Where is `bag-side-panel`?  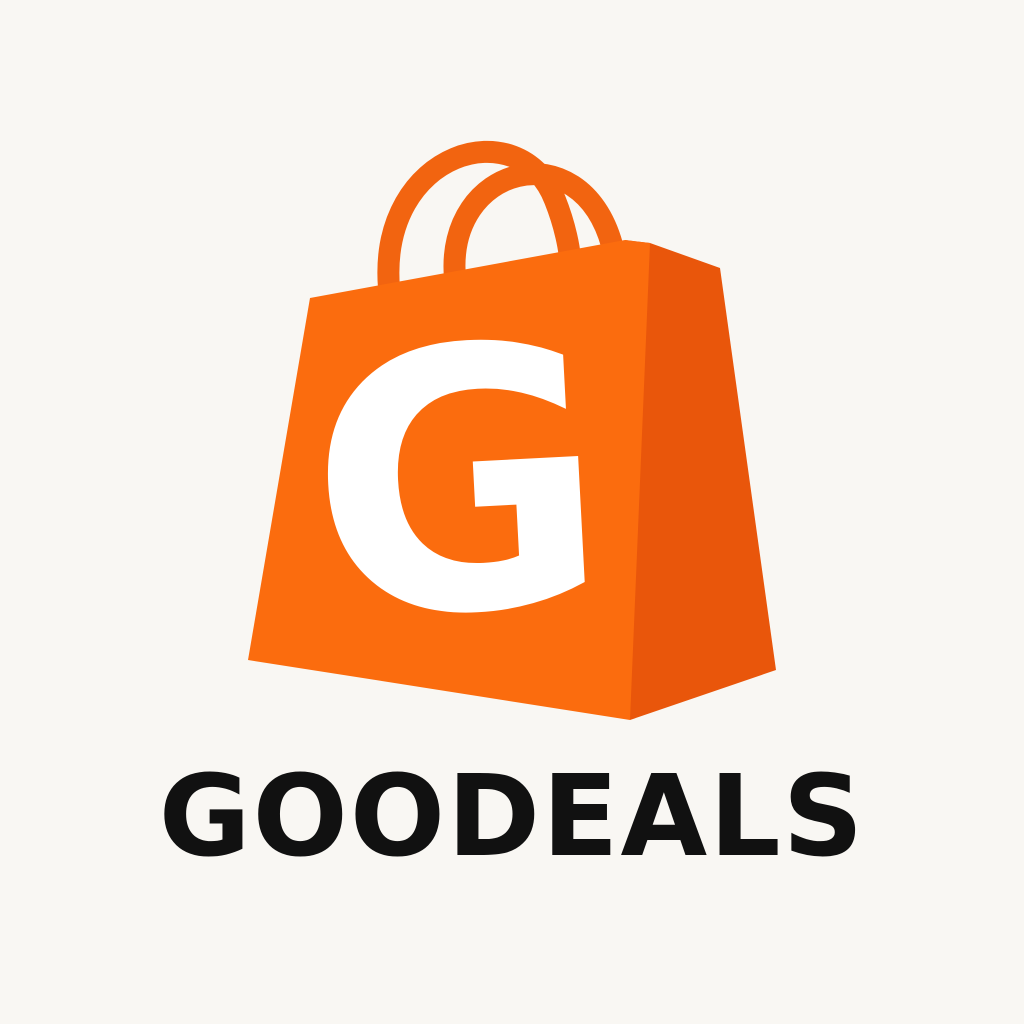
bag-side-panel is located at coordinates (700, 480).